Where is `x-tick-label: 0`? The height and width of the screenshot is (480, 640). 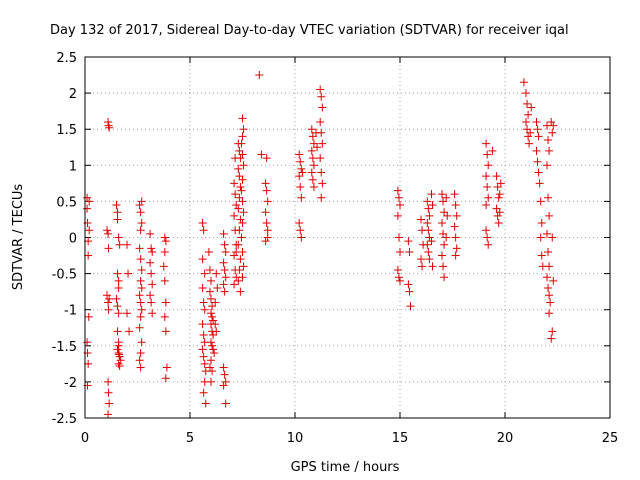 x-tick-label: 0 is located at coordinates (85, 438).